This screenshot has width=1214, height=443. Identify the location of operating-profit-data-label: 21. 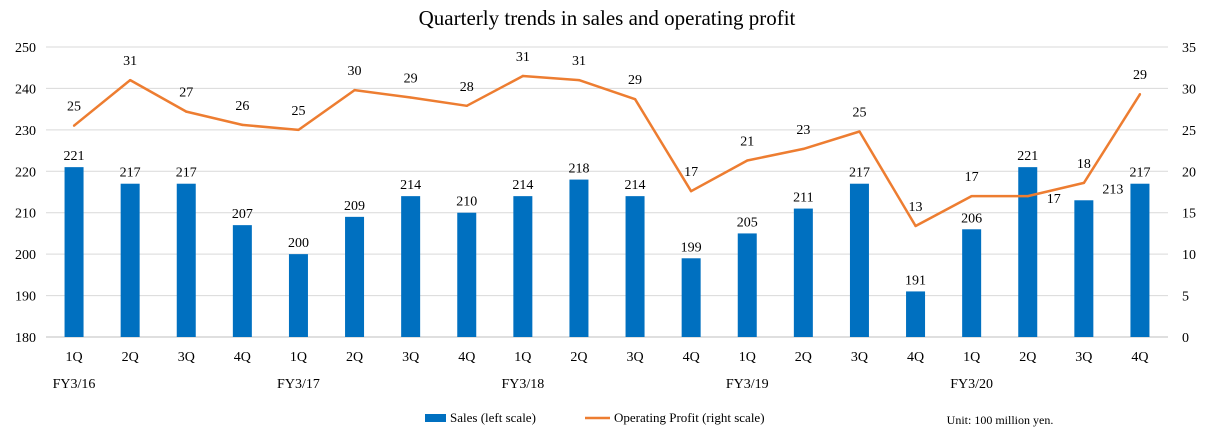
(747, 142).